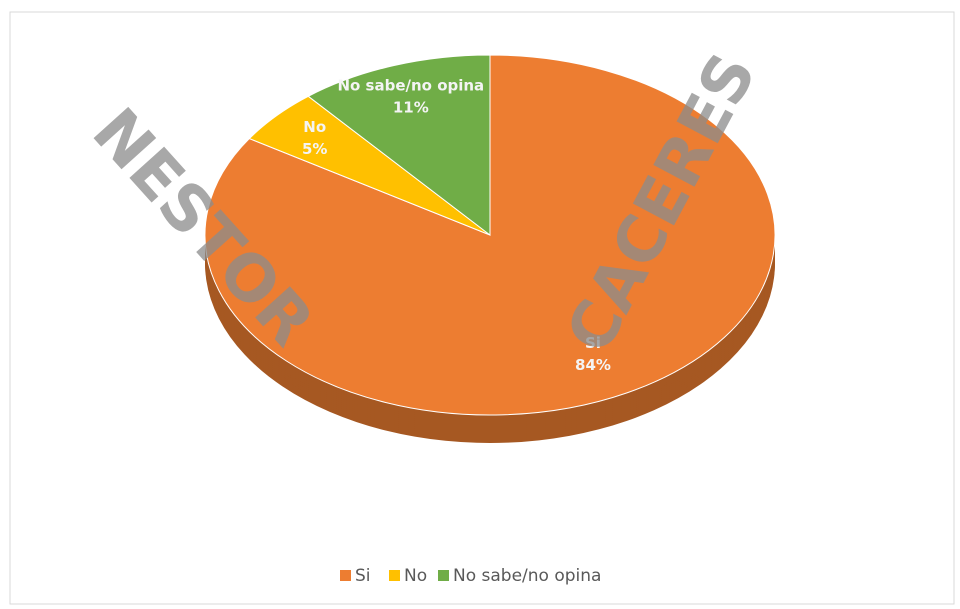  Describe the element at coordinates (411, 108) in the screenshot. I see `data-label-value: 11%` at that location.